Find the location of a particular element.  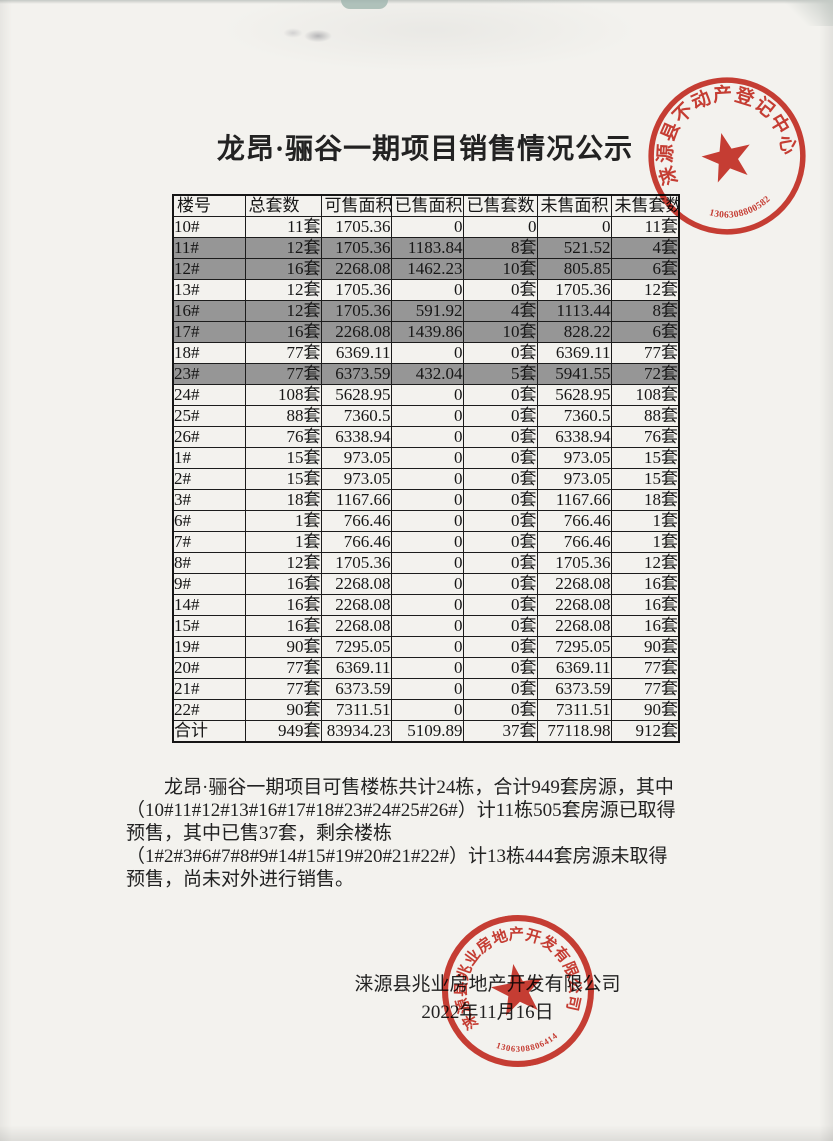

cell-sold-units: 5套 is located at coordinates (500, 374).